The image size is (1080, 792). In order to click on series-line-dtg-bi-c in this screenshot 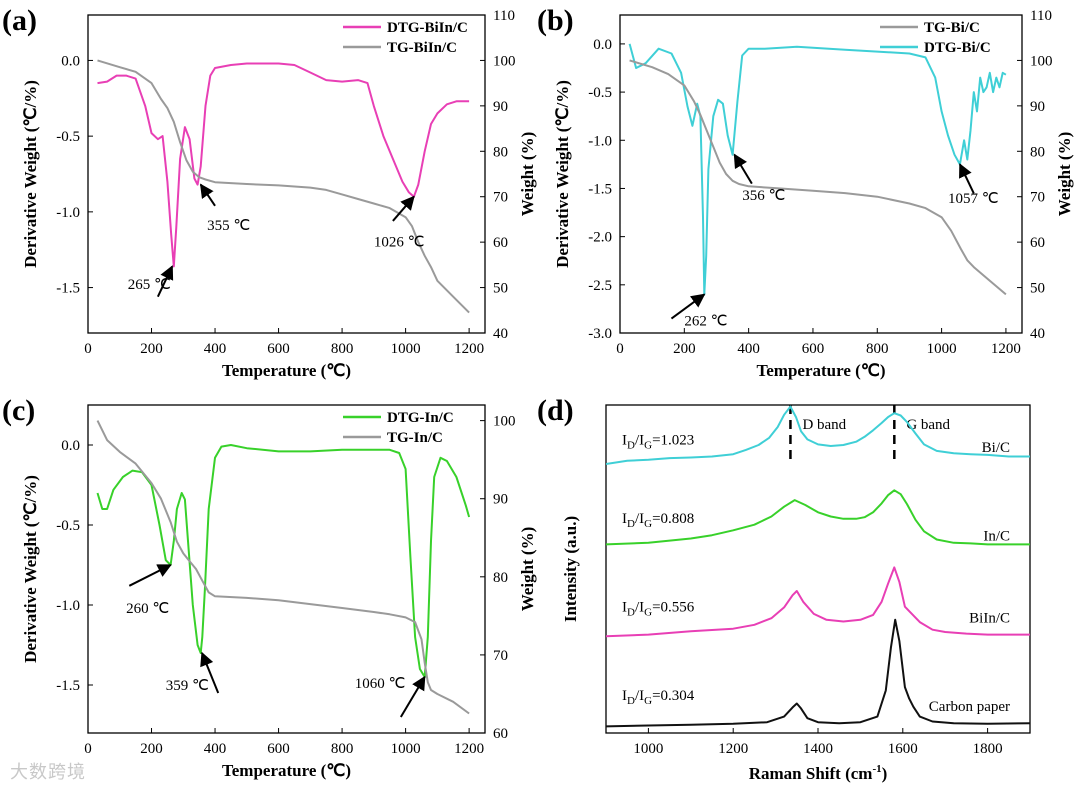, I will do `click(817, 169)`.